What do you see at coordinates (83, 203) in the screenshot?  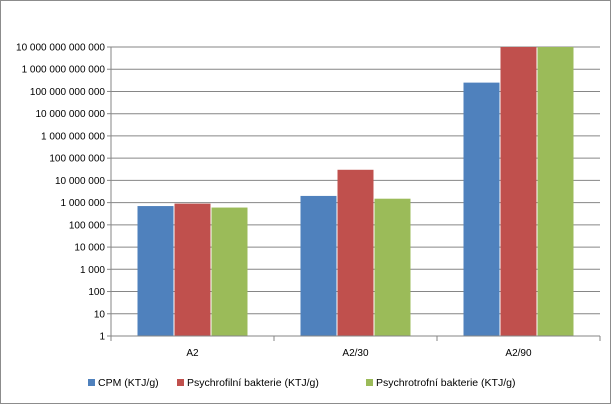 I see `y-tick-label: 1 000 000` at bounding box center [83, 203].